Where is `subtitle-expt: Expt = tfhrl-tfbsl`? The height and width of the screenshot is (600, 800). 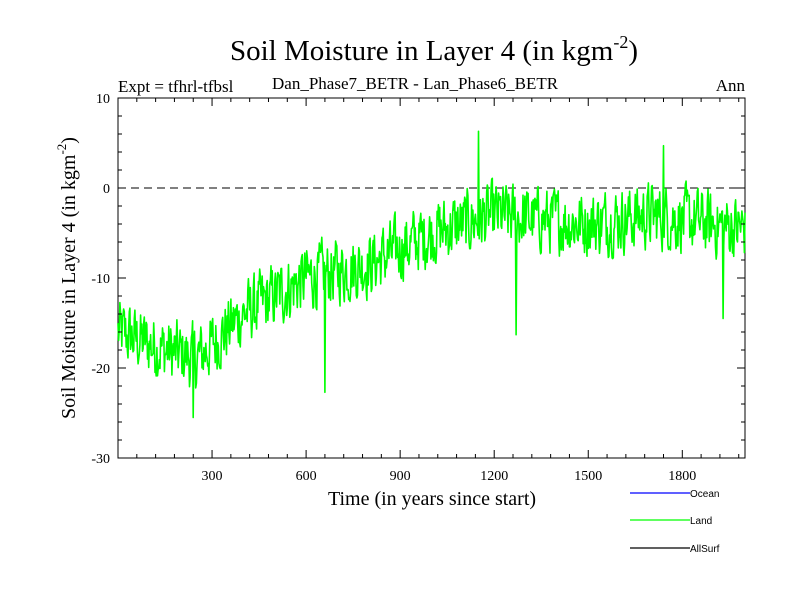
subtitle-expt: Expt = tfhrl-tfbsl is located at coordinates (176, 86).